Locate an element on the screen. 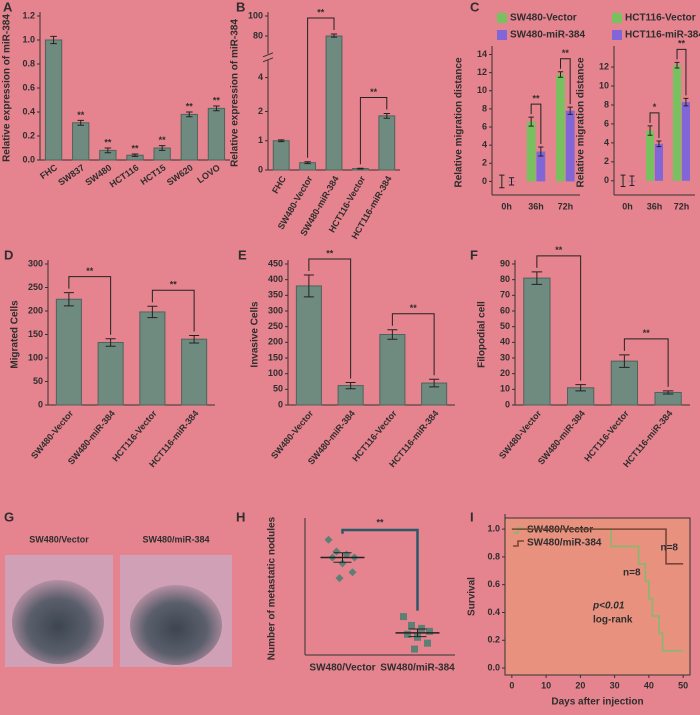 The image size is (700, 715). y-axis-label: Invasive Cells is located at coordinates (255, 334).